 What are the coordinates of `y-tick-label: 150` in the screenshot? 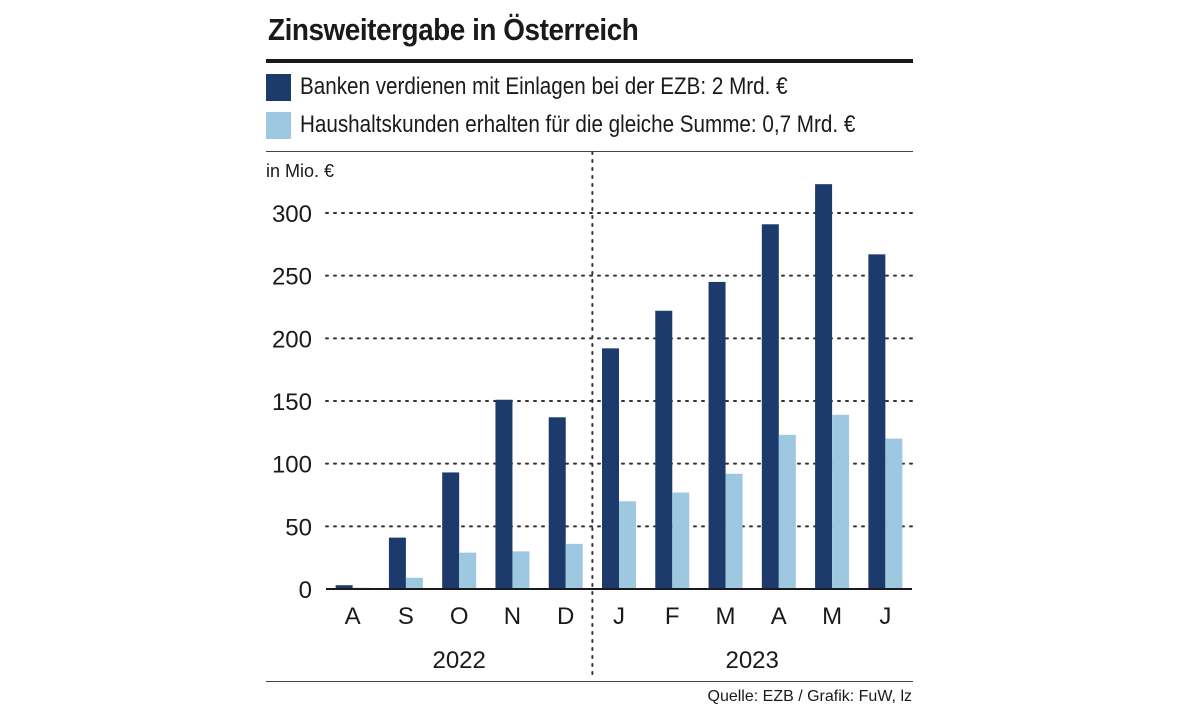 It's located at (292, 402).